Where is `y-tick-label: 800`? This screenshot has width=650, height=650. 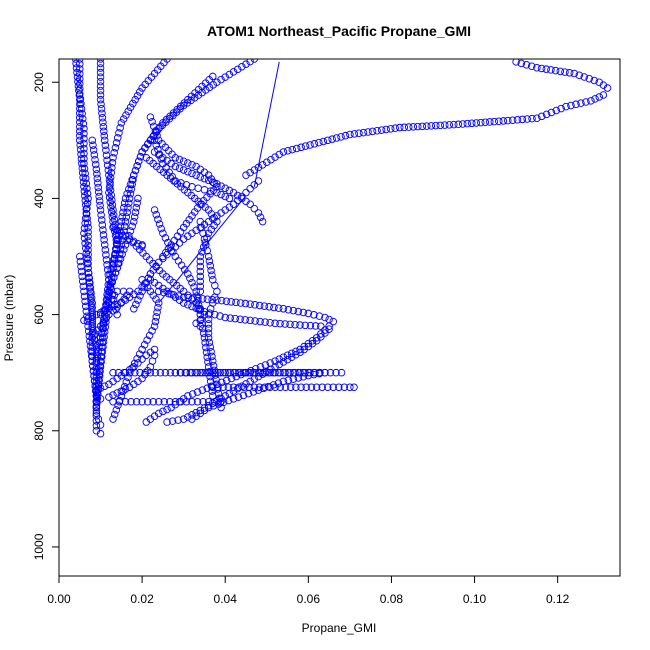
y-tick-label: 800 is located at coordinates (39, 430).